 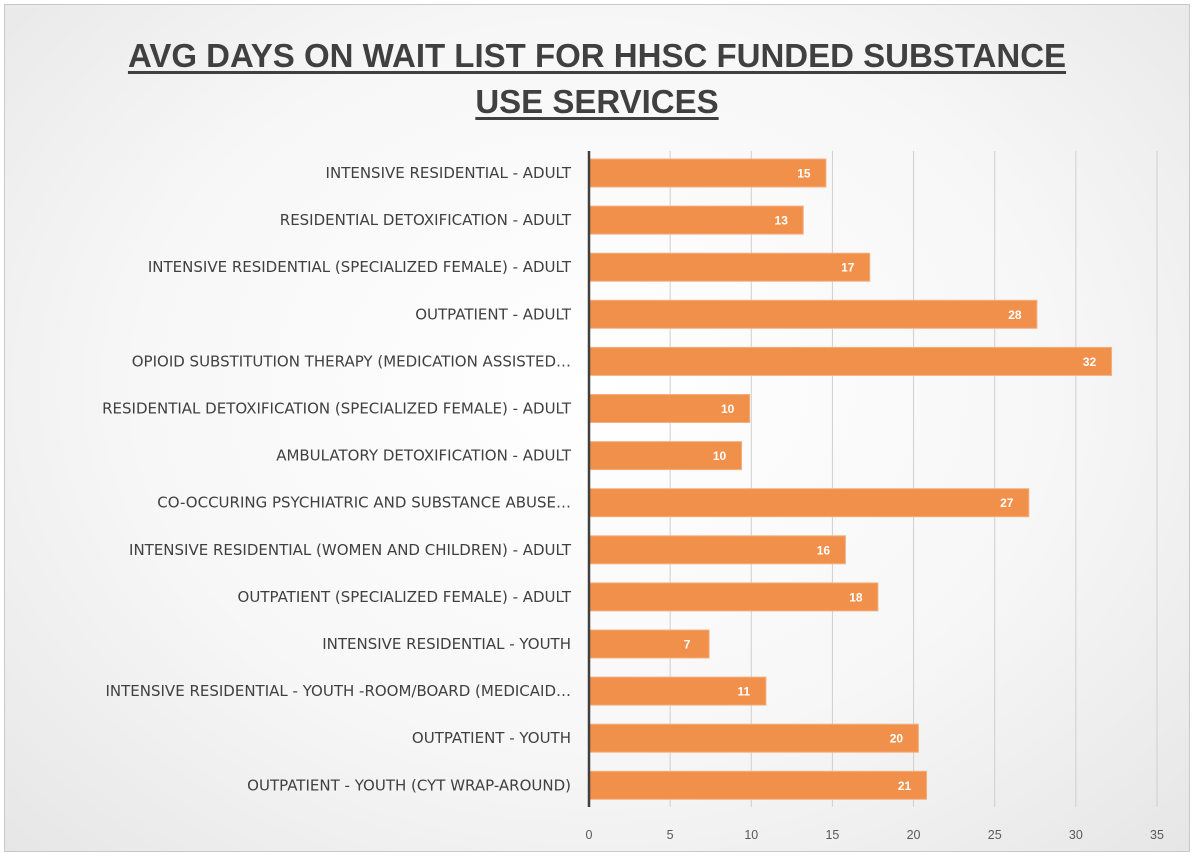 I want to click on category-label: OUTPATIENT (SPECIALIZED FEMALE) - ADULT, so click(x=405, y=597).